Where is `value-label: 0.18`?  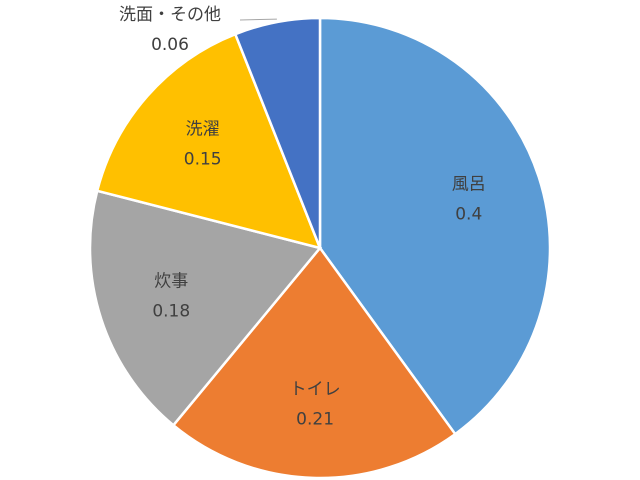 value-label: 0.18 is located at coordinates (171, 311).